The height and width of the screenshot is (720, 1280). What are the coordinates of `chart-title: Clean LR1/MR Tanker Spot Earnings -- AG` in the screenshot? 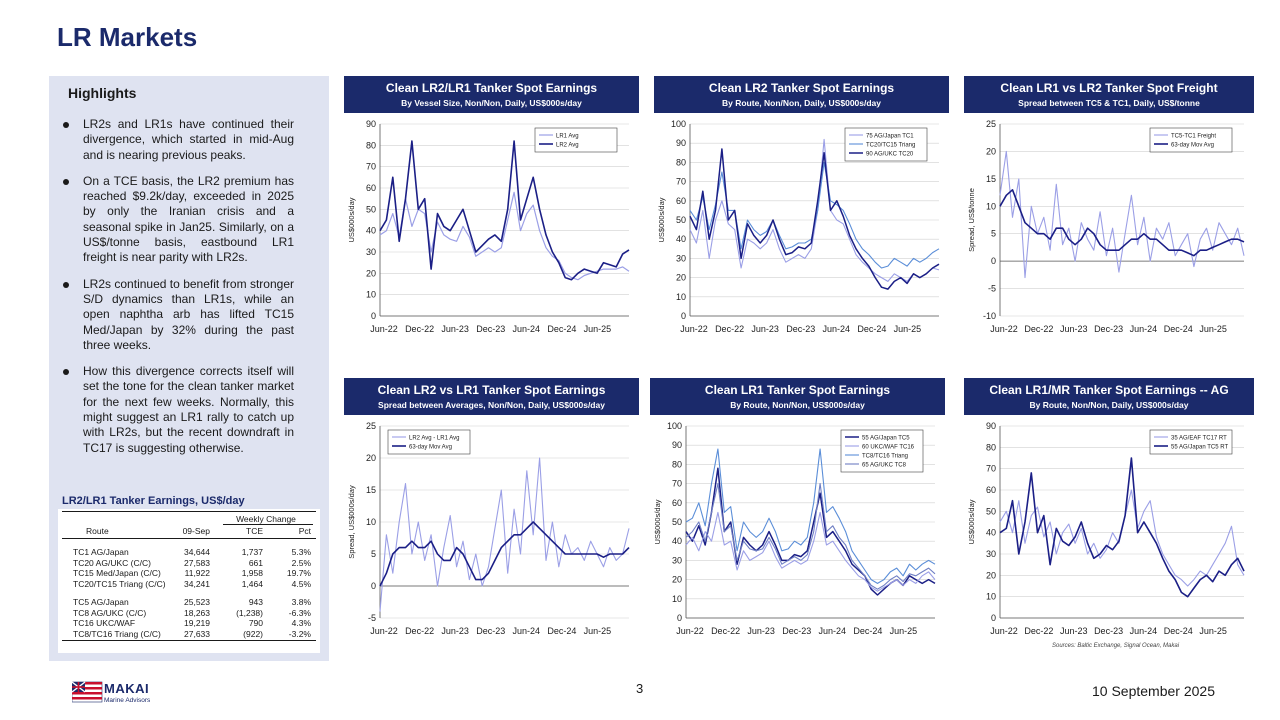 It's located at (1109, 390).